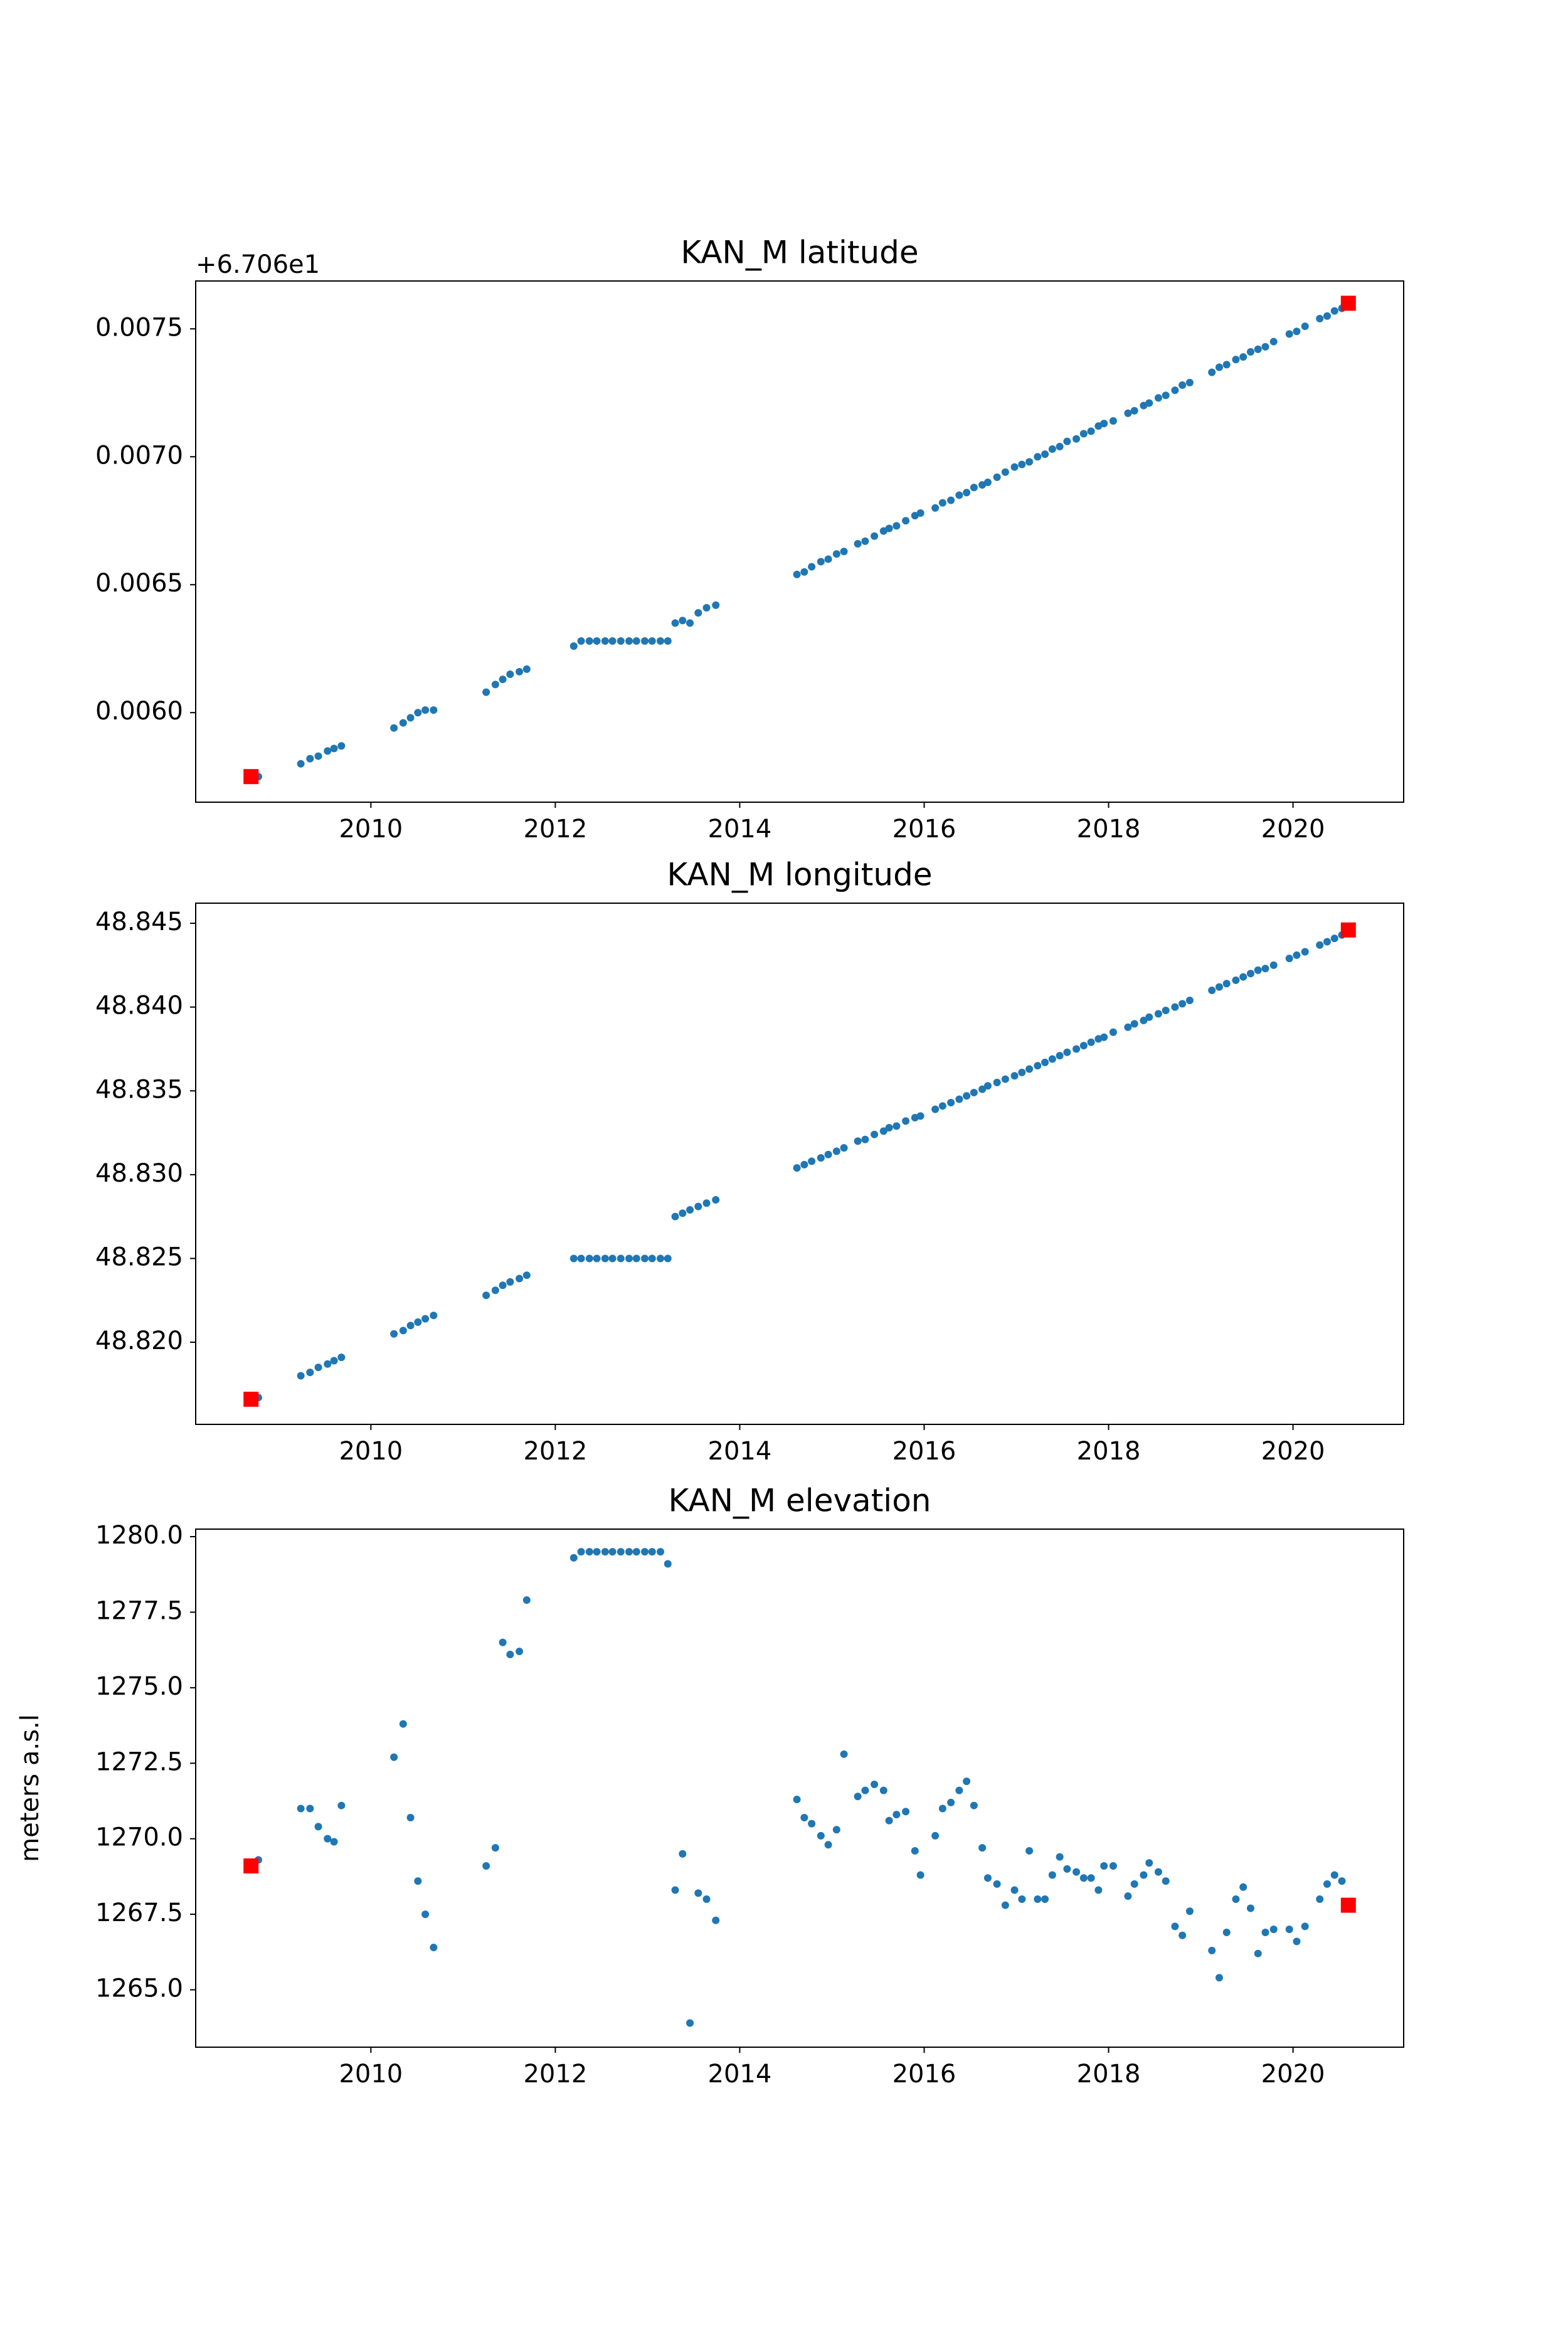 The height and width of the screenshot is (2352, 1568). Describe the element at coordinates (139, 1761) in the screenshot. I see `y-tick-label: 1272.5` at that location.